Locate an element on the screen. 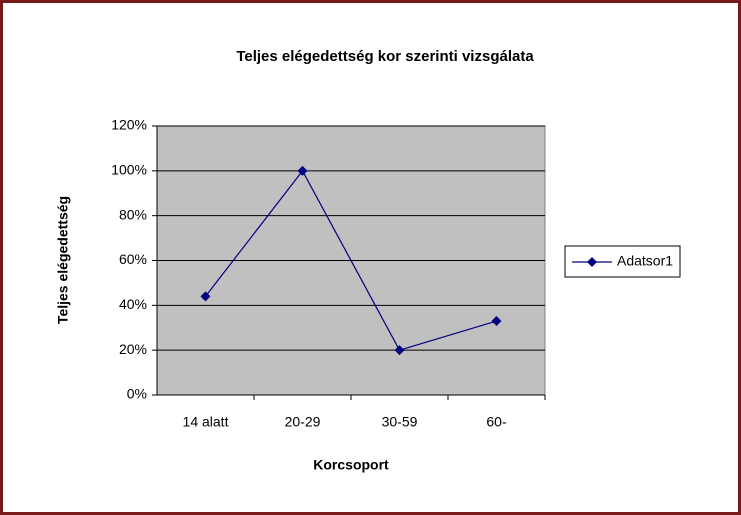  y-tick-label: 0% is located at coordinates (137, 394).